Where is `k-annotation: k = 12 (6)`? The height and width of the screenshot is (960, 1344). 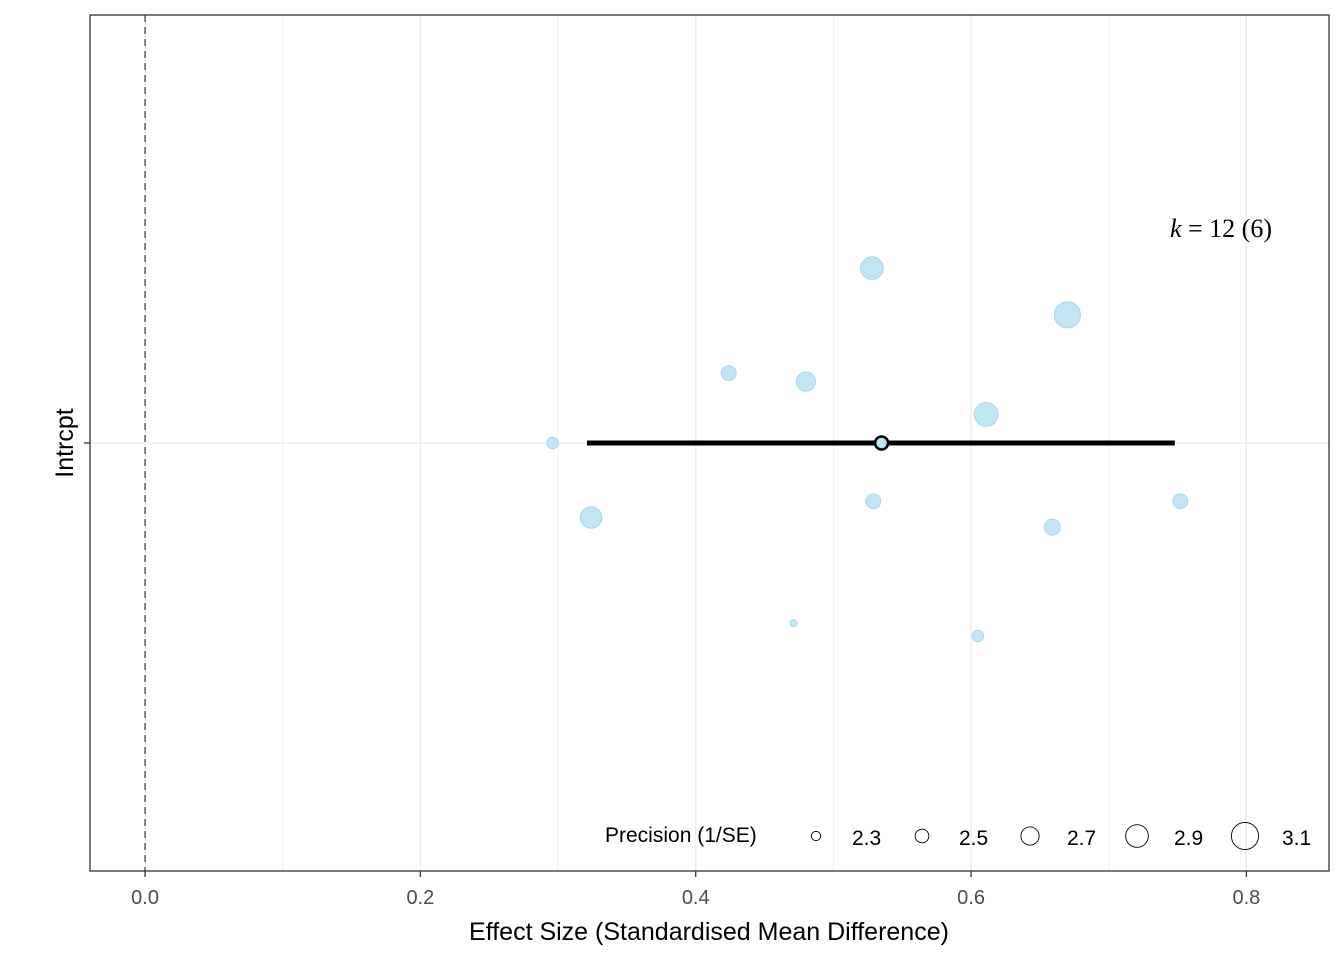
k-annotation: k = 12 (6) is located at coordinates (1221, 228).